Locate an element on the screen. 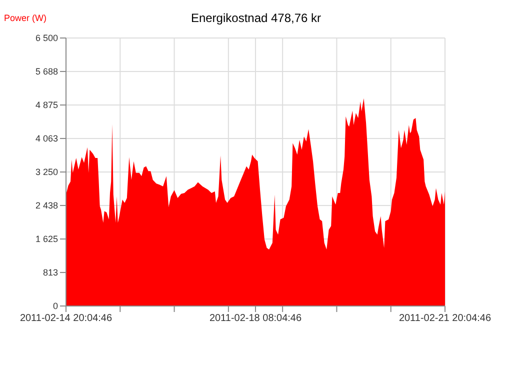 Image resolution: width=512 pixels, height=384 pixels. x-tick-label: 2011-02-14 20:04:46 is located at coordinates (66, 318).